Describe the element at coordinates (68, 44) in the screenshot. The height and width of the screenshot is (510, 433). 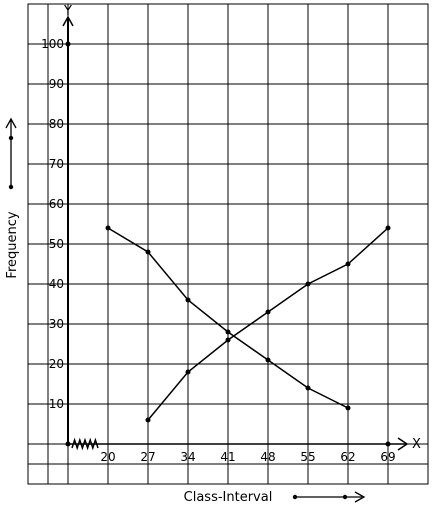
I see `y-axis-top-point` at that location.